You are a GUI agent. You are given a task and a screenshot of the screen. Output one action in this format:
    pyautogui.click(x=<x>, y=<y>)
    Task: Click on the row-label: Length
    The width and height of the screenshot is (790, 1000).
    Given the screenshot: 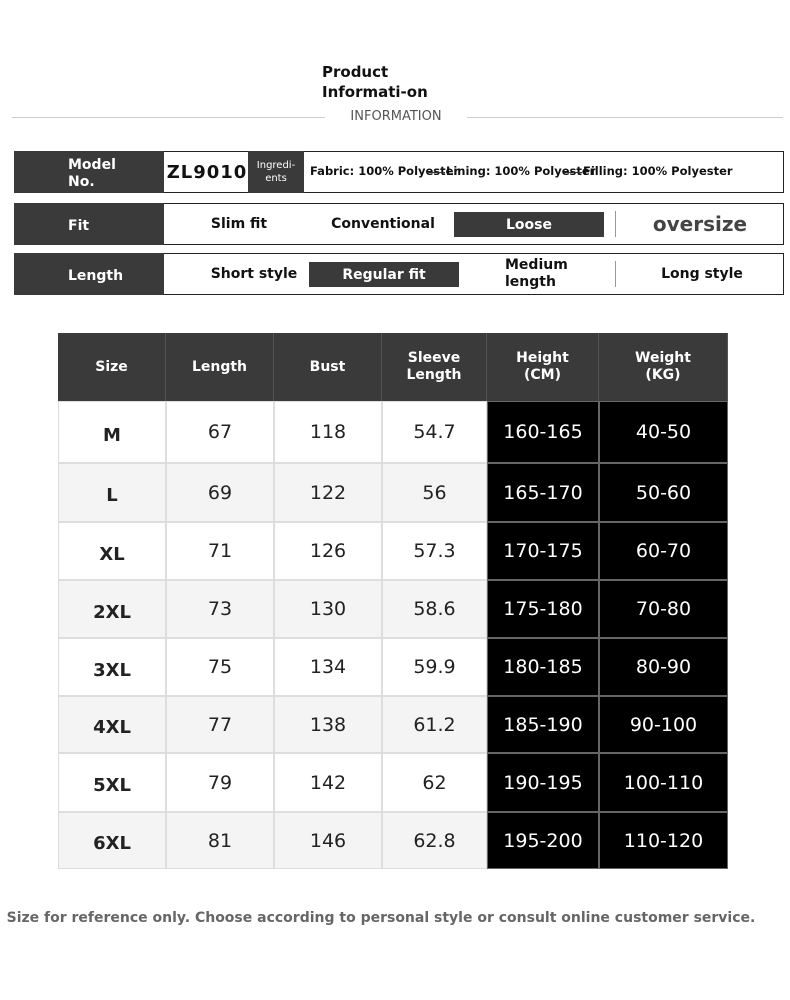 What is the action you would take?
    pyautogui.click(x=89, y=274)
    